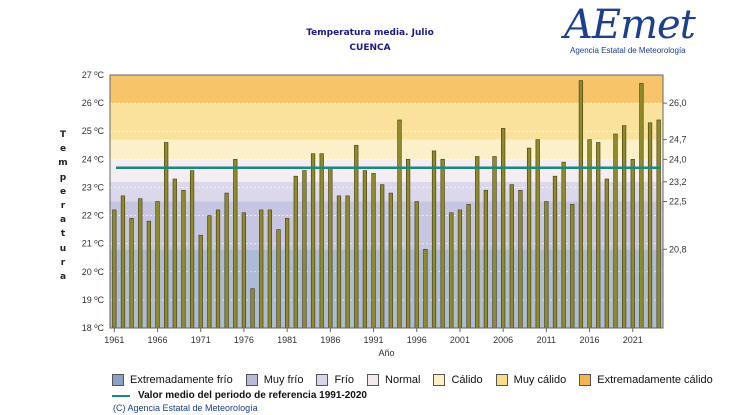 This screenshot has height=415, width=745. I want to click on y-tick-label: 20 ºC, so click(93, 272).